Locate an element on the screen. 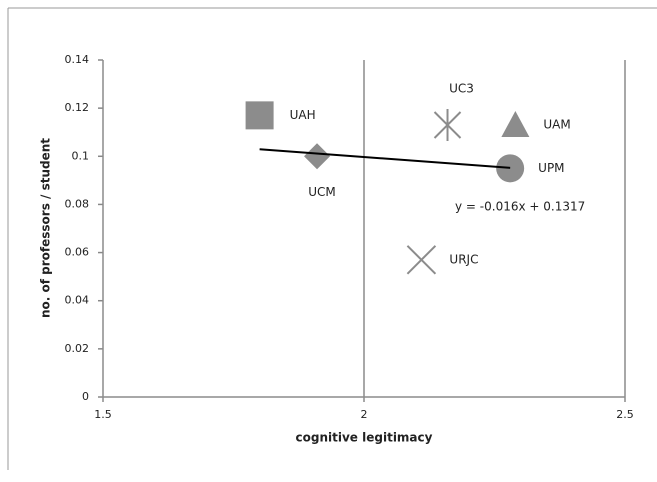  y-tick-label: 0.08 is located at coordinates (77, 203).